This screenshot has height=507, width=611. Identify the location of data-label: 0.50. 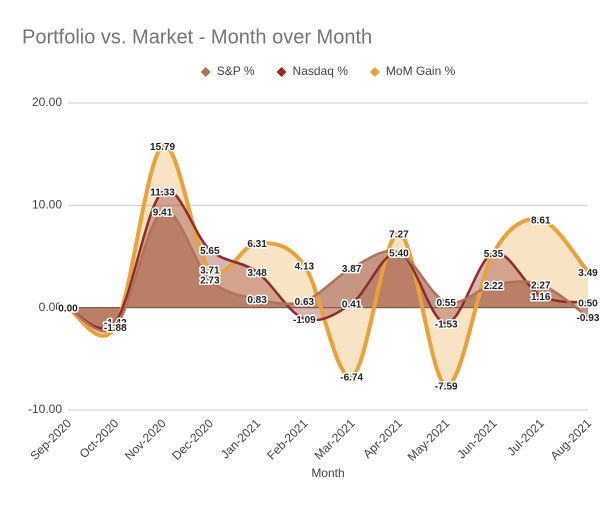
(588, 304).